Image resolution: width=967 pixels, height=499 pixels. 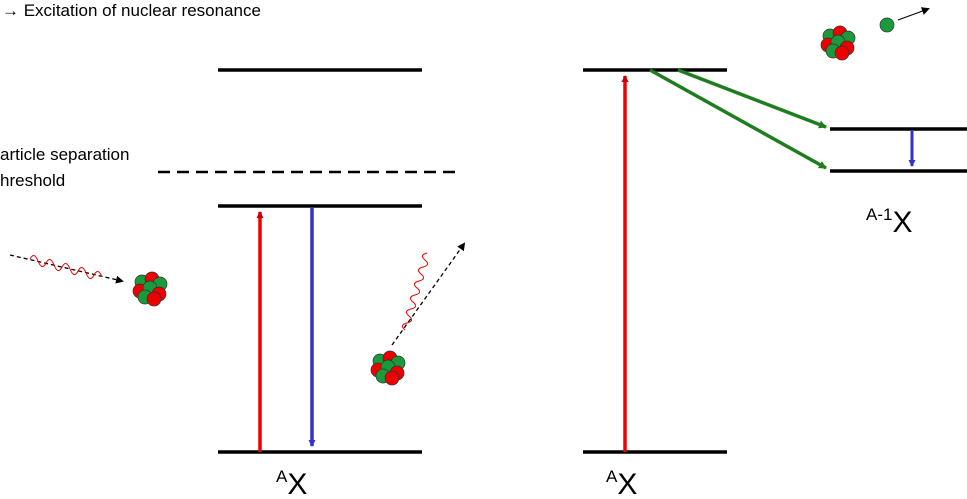 I want to click on title: → Excitation of nuclear resonance, so click(x=131, y=10).